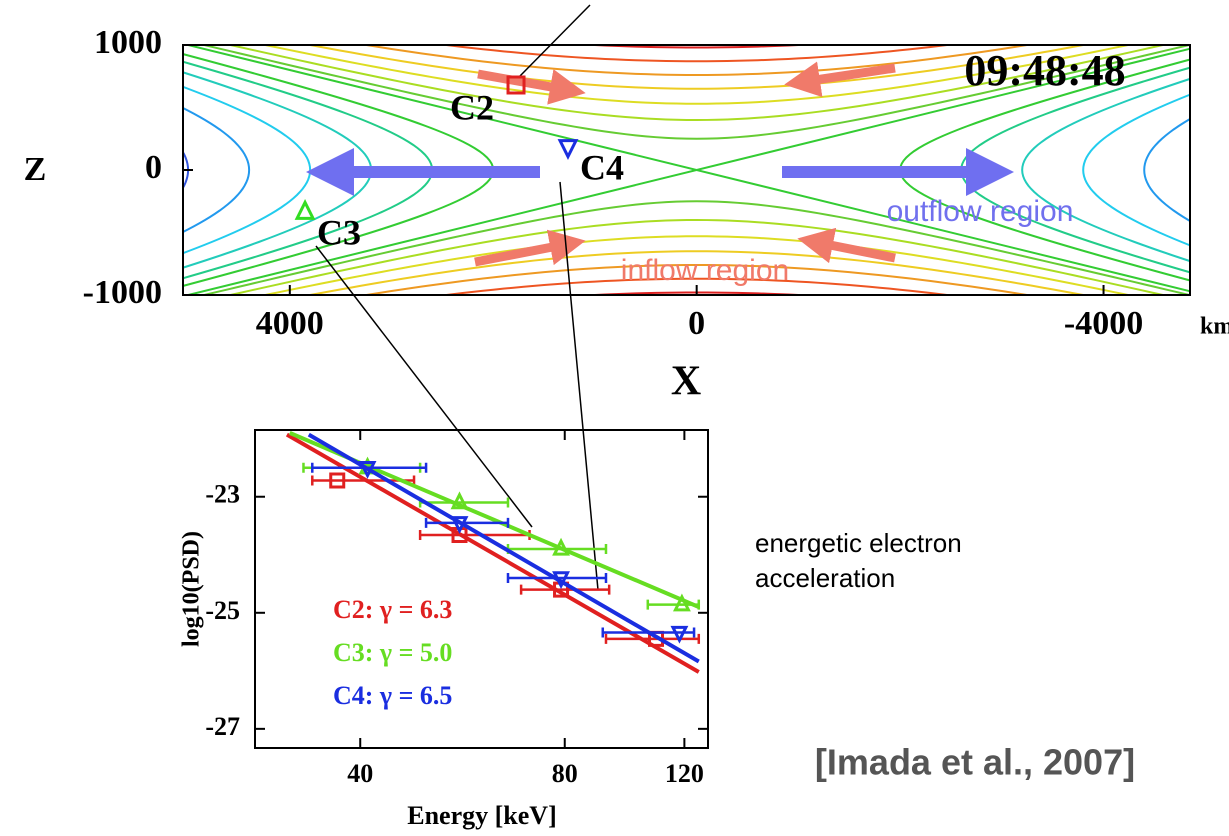 Image resolution: width=1229 pixels, height=836 pixels. Describe the element at coordinates (392, 652) in the screenshot. I see `legend-entry: C3: γ = 5.0` at that location.